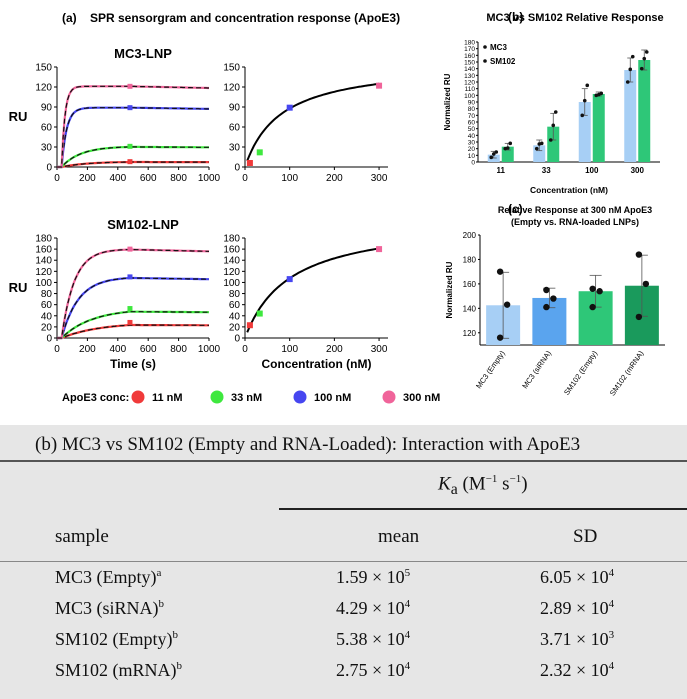 The height and width of the screenshot is (699, 687). What do you see at coordinates (235, 148) in the screenshot?
I see `y-tick-label: 30` at bounding box center [235, 148].